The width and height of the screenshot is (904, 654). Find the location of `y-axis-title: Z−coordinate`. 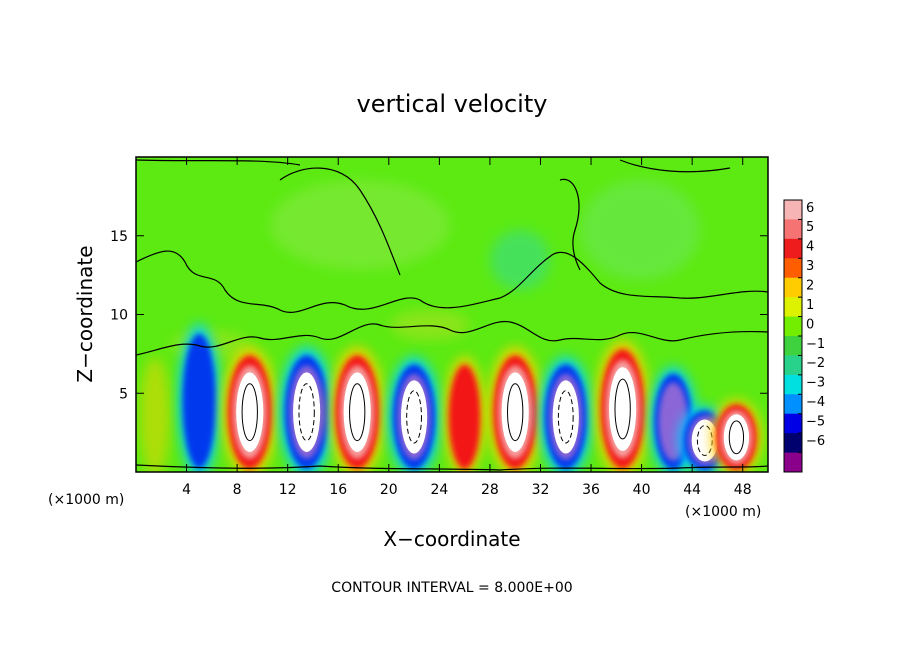

y-axis-title: Z−coordinate is located at coordinates (85, 313).